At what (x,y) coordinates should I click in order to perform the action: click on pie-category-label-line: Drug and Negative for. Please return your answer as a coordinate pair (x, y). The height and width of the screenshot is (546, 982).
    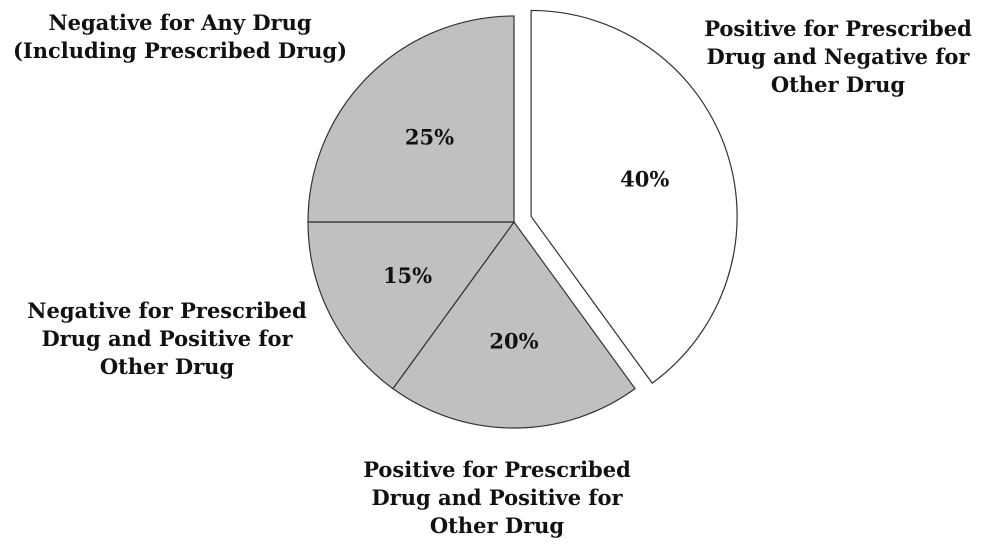
    Looking at the image, I should click on (839, 56).